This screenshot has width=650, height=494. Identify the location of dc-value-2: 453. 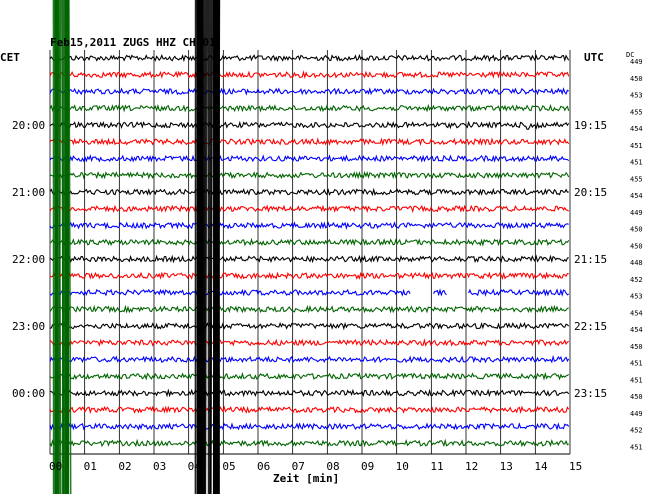
(636, 96).